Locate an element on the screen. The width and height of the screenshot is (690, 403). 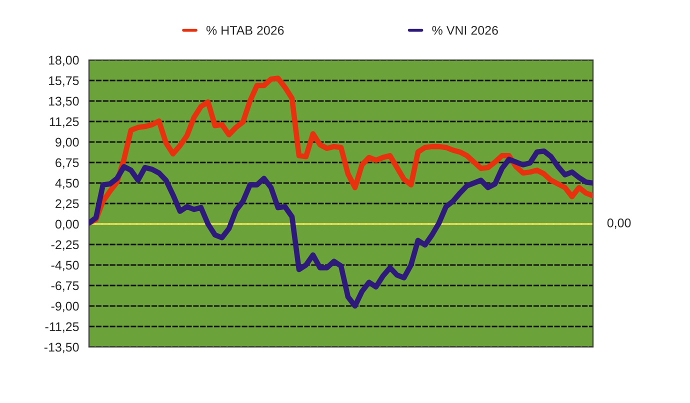
y-tick-label: -9,00 is located at coordinates (65, 307).